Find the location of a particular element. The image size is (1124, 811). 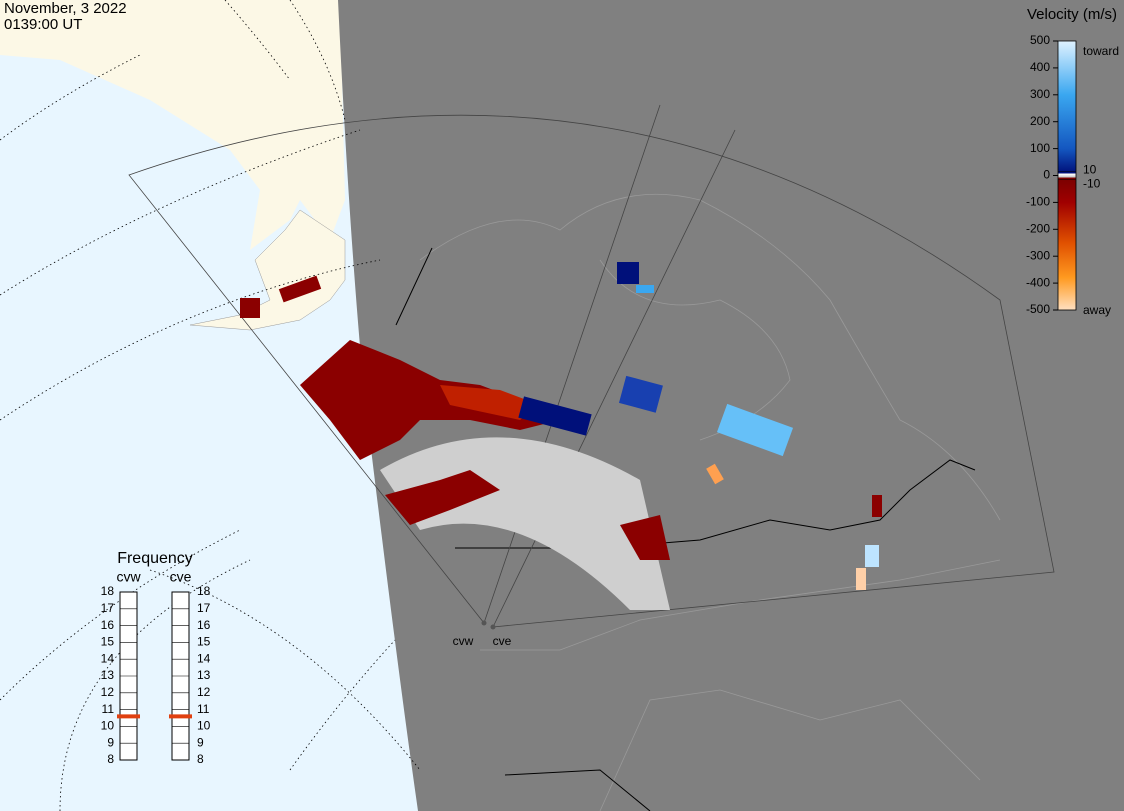

site-label: cvw is located at coordinates (463, 641).